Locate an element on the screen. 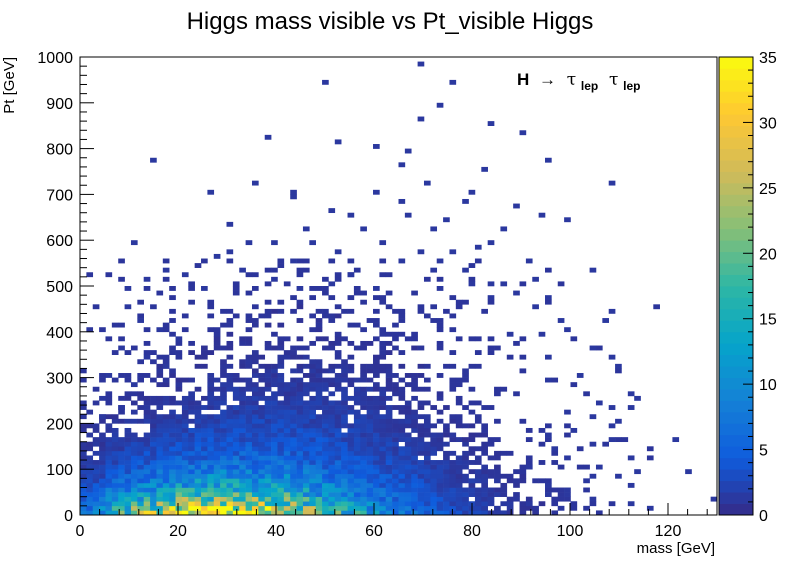 The height and width of the screenshot is (577, 796). color-scale-swatch is located at coordinates (736, 406).